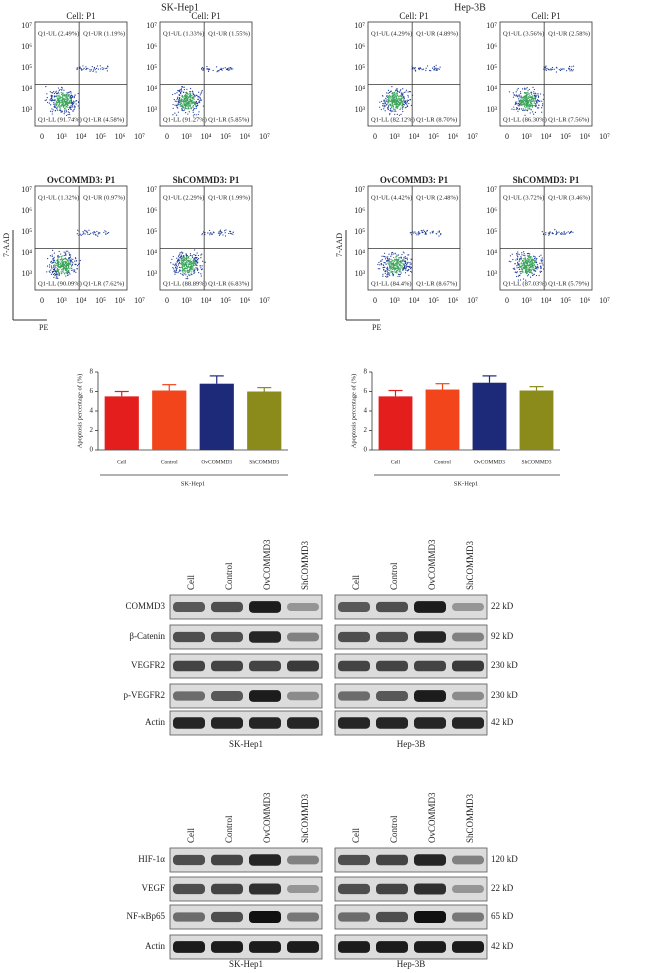 The width and height of the screenshot is (665, 973). Describe the element at coordinates (229, 576) in the screenshot. I see `lane-label: Control` at that location.